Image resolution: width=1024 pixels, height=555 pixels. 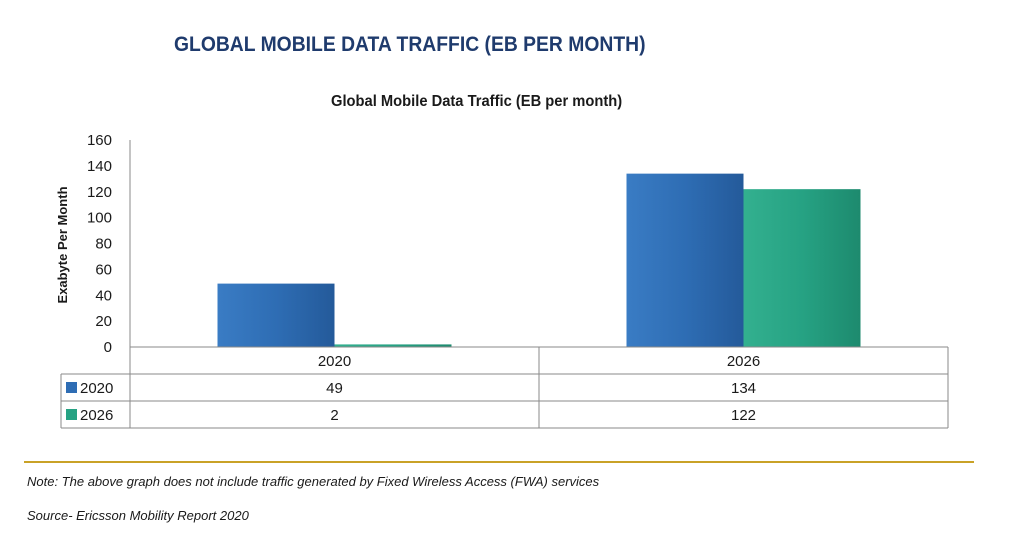 I want to click on bar-2020-2020, so click(x=276, y=315).